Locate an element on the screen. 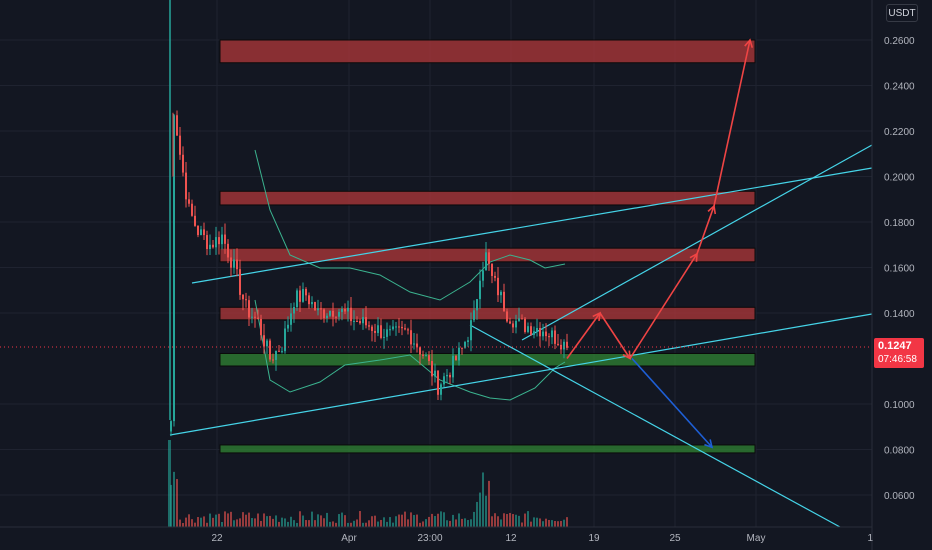  resistance-zone is located at coordinates (487, 51).